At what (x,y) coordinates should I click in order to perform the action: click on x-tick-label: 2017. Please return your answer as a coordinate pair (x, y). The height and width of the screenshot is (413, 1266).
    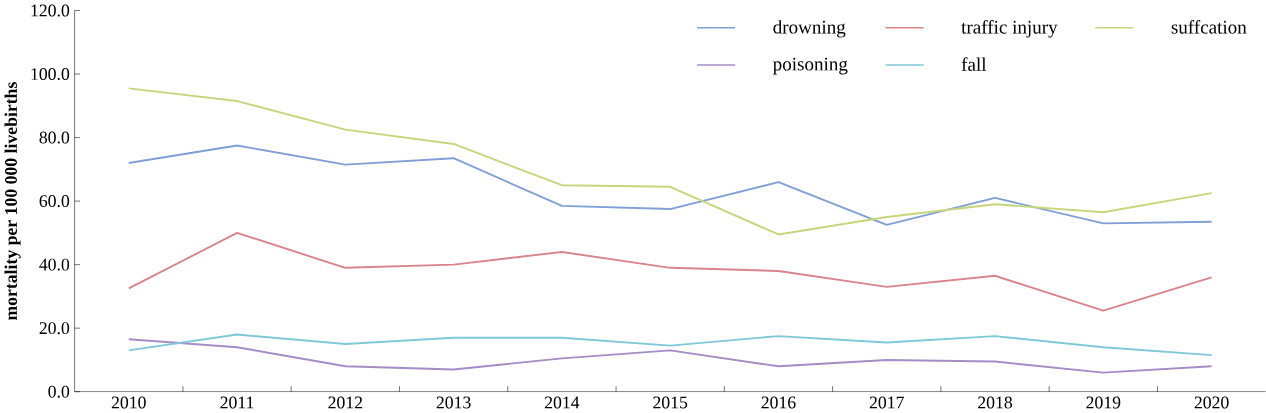
    Looking at the image, I should click on (886, 402).